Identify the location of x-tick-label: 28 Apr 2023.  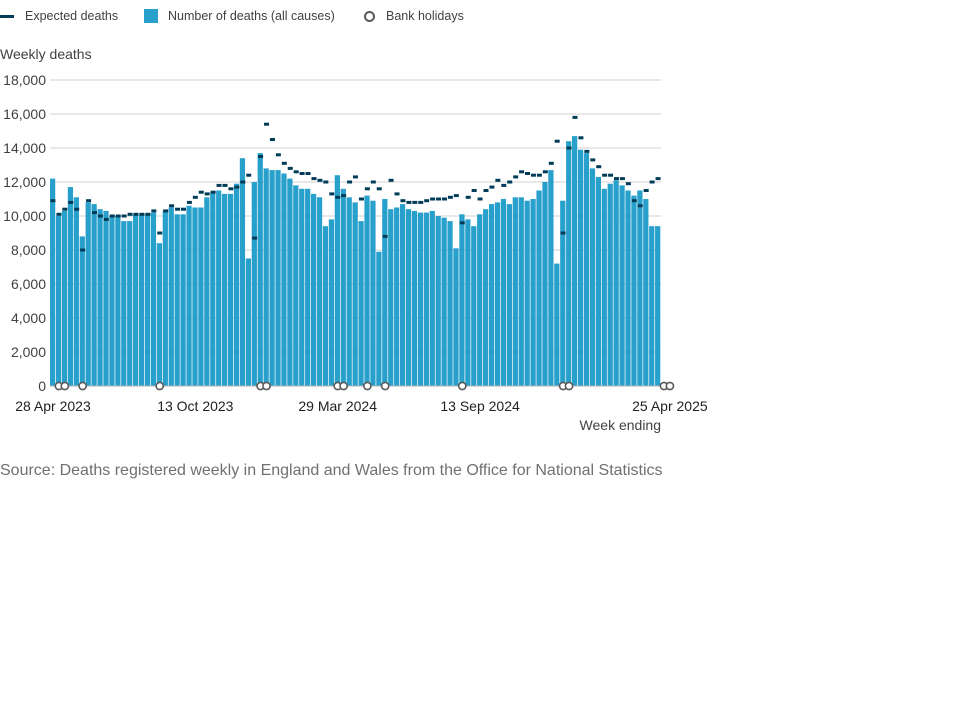
(53, 406).